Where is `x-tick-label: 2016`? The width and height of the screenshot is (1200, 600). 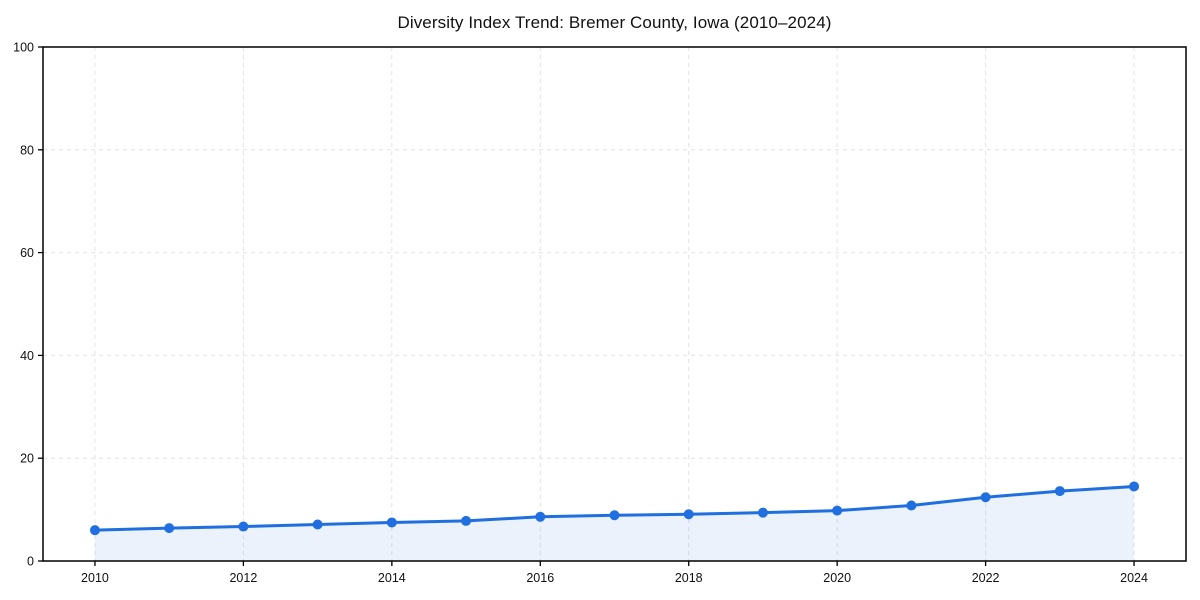
x-tick-label: 2016 is located at coordinates (540, 578).